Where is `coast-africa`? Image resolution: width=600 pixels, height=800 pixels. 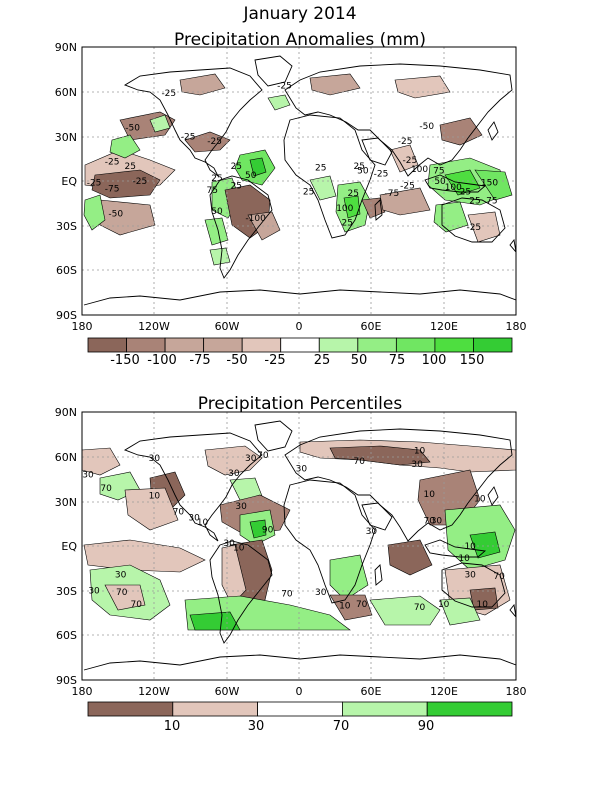 coast-africa is located at coordinates (329, 541).